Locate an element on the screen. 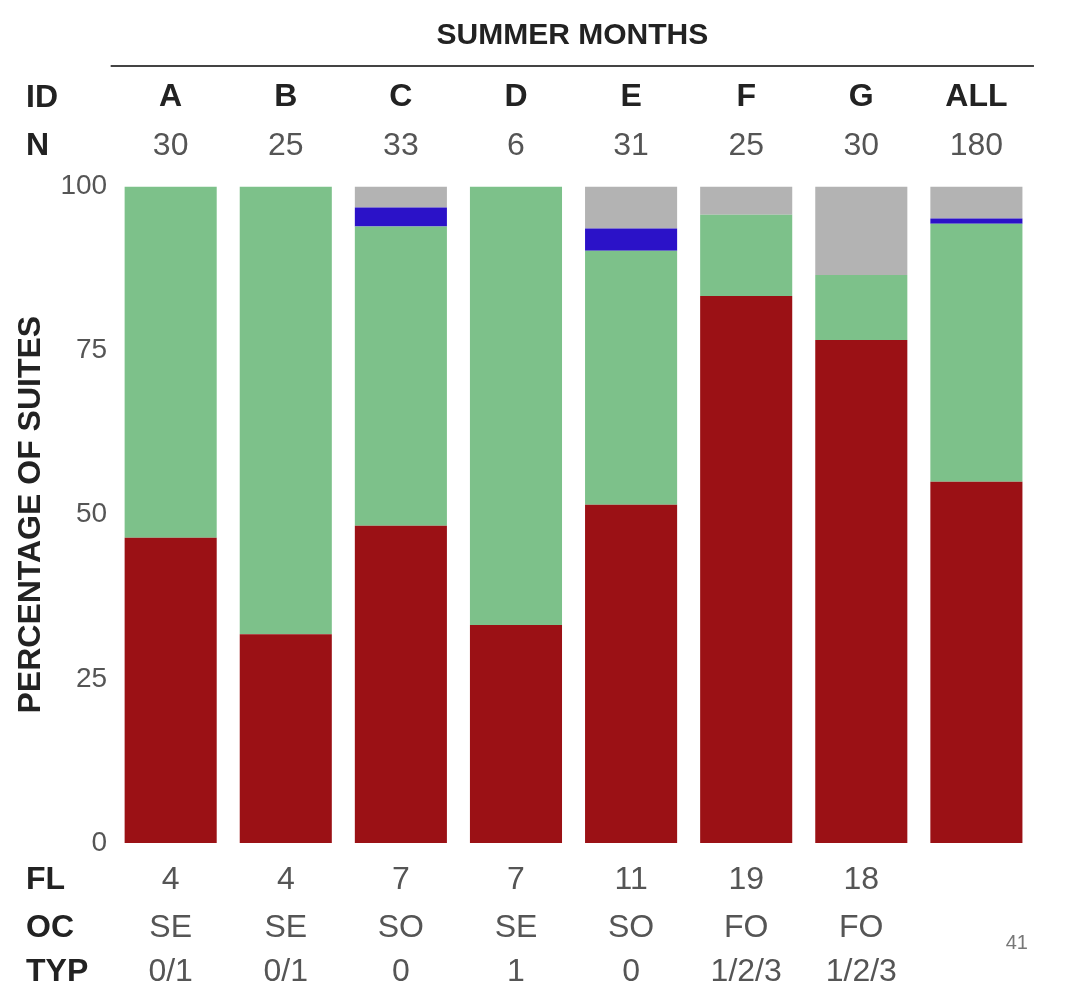 The height and width of the screenshot is (1003, 1086). y-tick-label: 25 is located at coordinates (91, 677).